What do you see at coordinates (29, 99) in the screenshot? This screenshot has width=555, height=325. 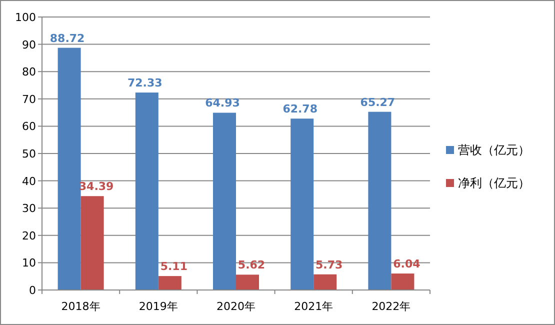 I see `y-tick-label: 70` at bounding box center [29, 99].